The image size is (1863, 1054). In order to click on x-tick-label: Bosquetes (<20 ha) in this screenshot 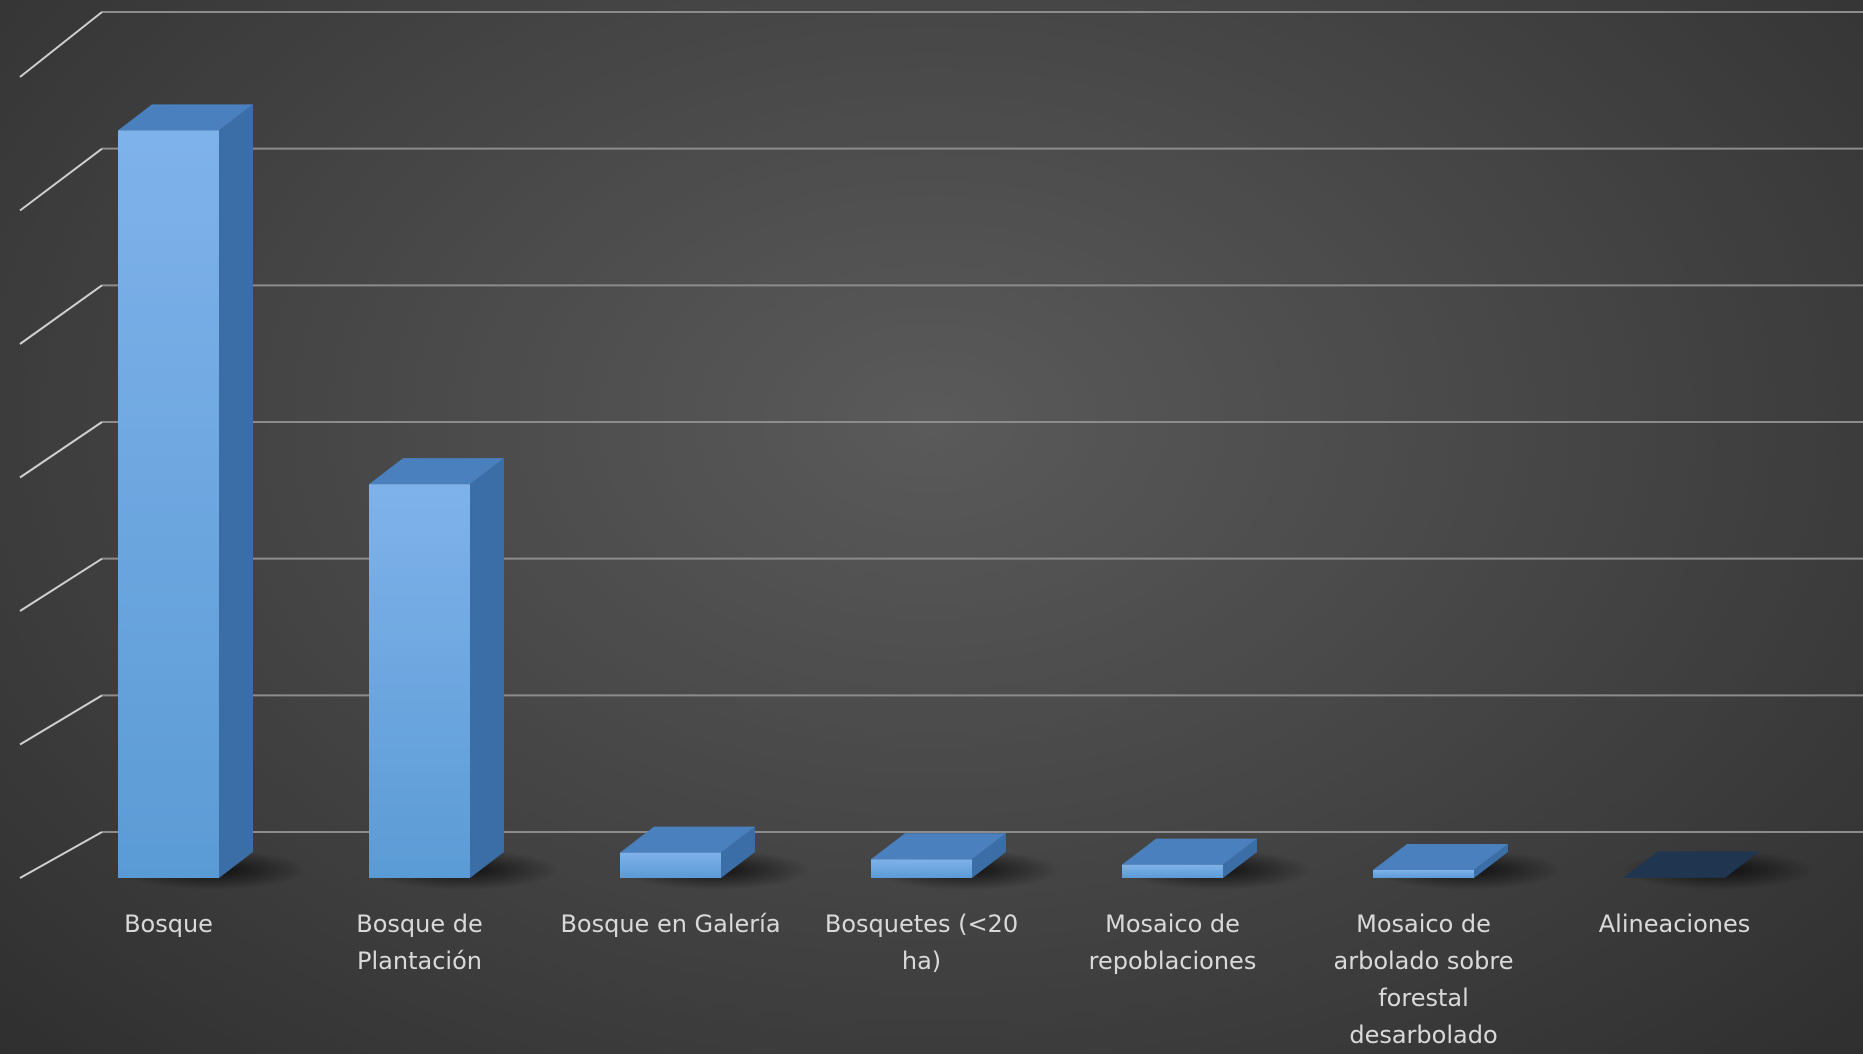, I will do `click(921, 942)`.